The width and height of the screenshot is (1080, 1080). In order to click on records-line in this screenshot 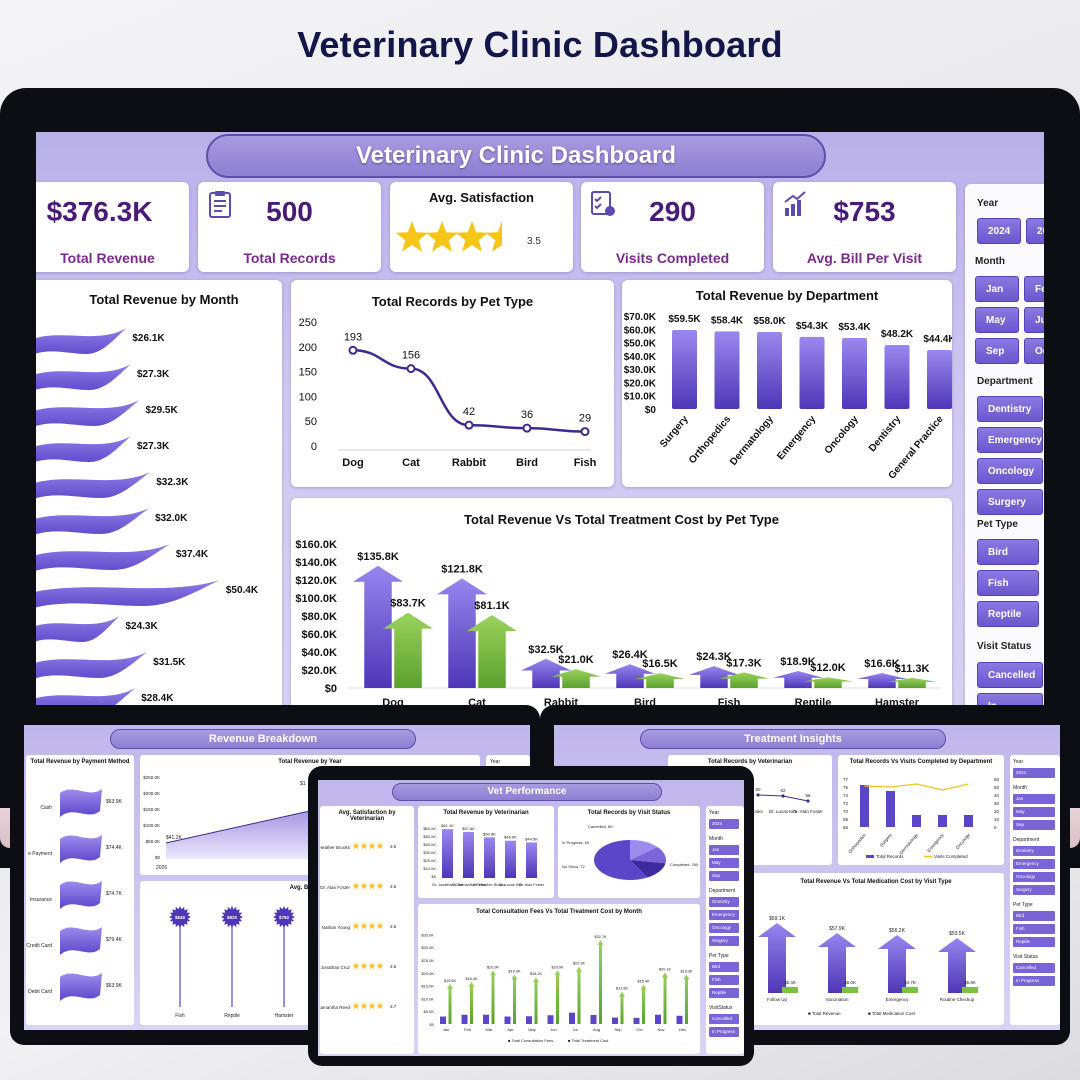, I will do `click(469, 391)`.